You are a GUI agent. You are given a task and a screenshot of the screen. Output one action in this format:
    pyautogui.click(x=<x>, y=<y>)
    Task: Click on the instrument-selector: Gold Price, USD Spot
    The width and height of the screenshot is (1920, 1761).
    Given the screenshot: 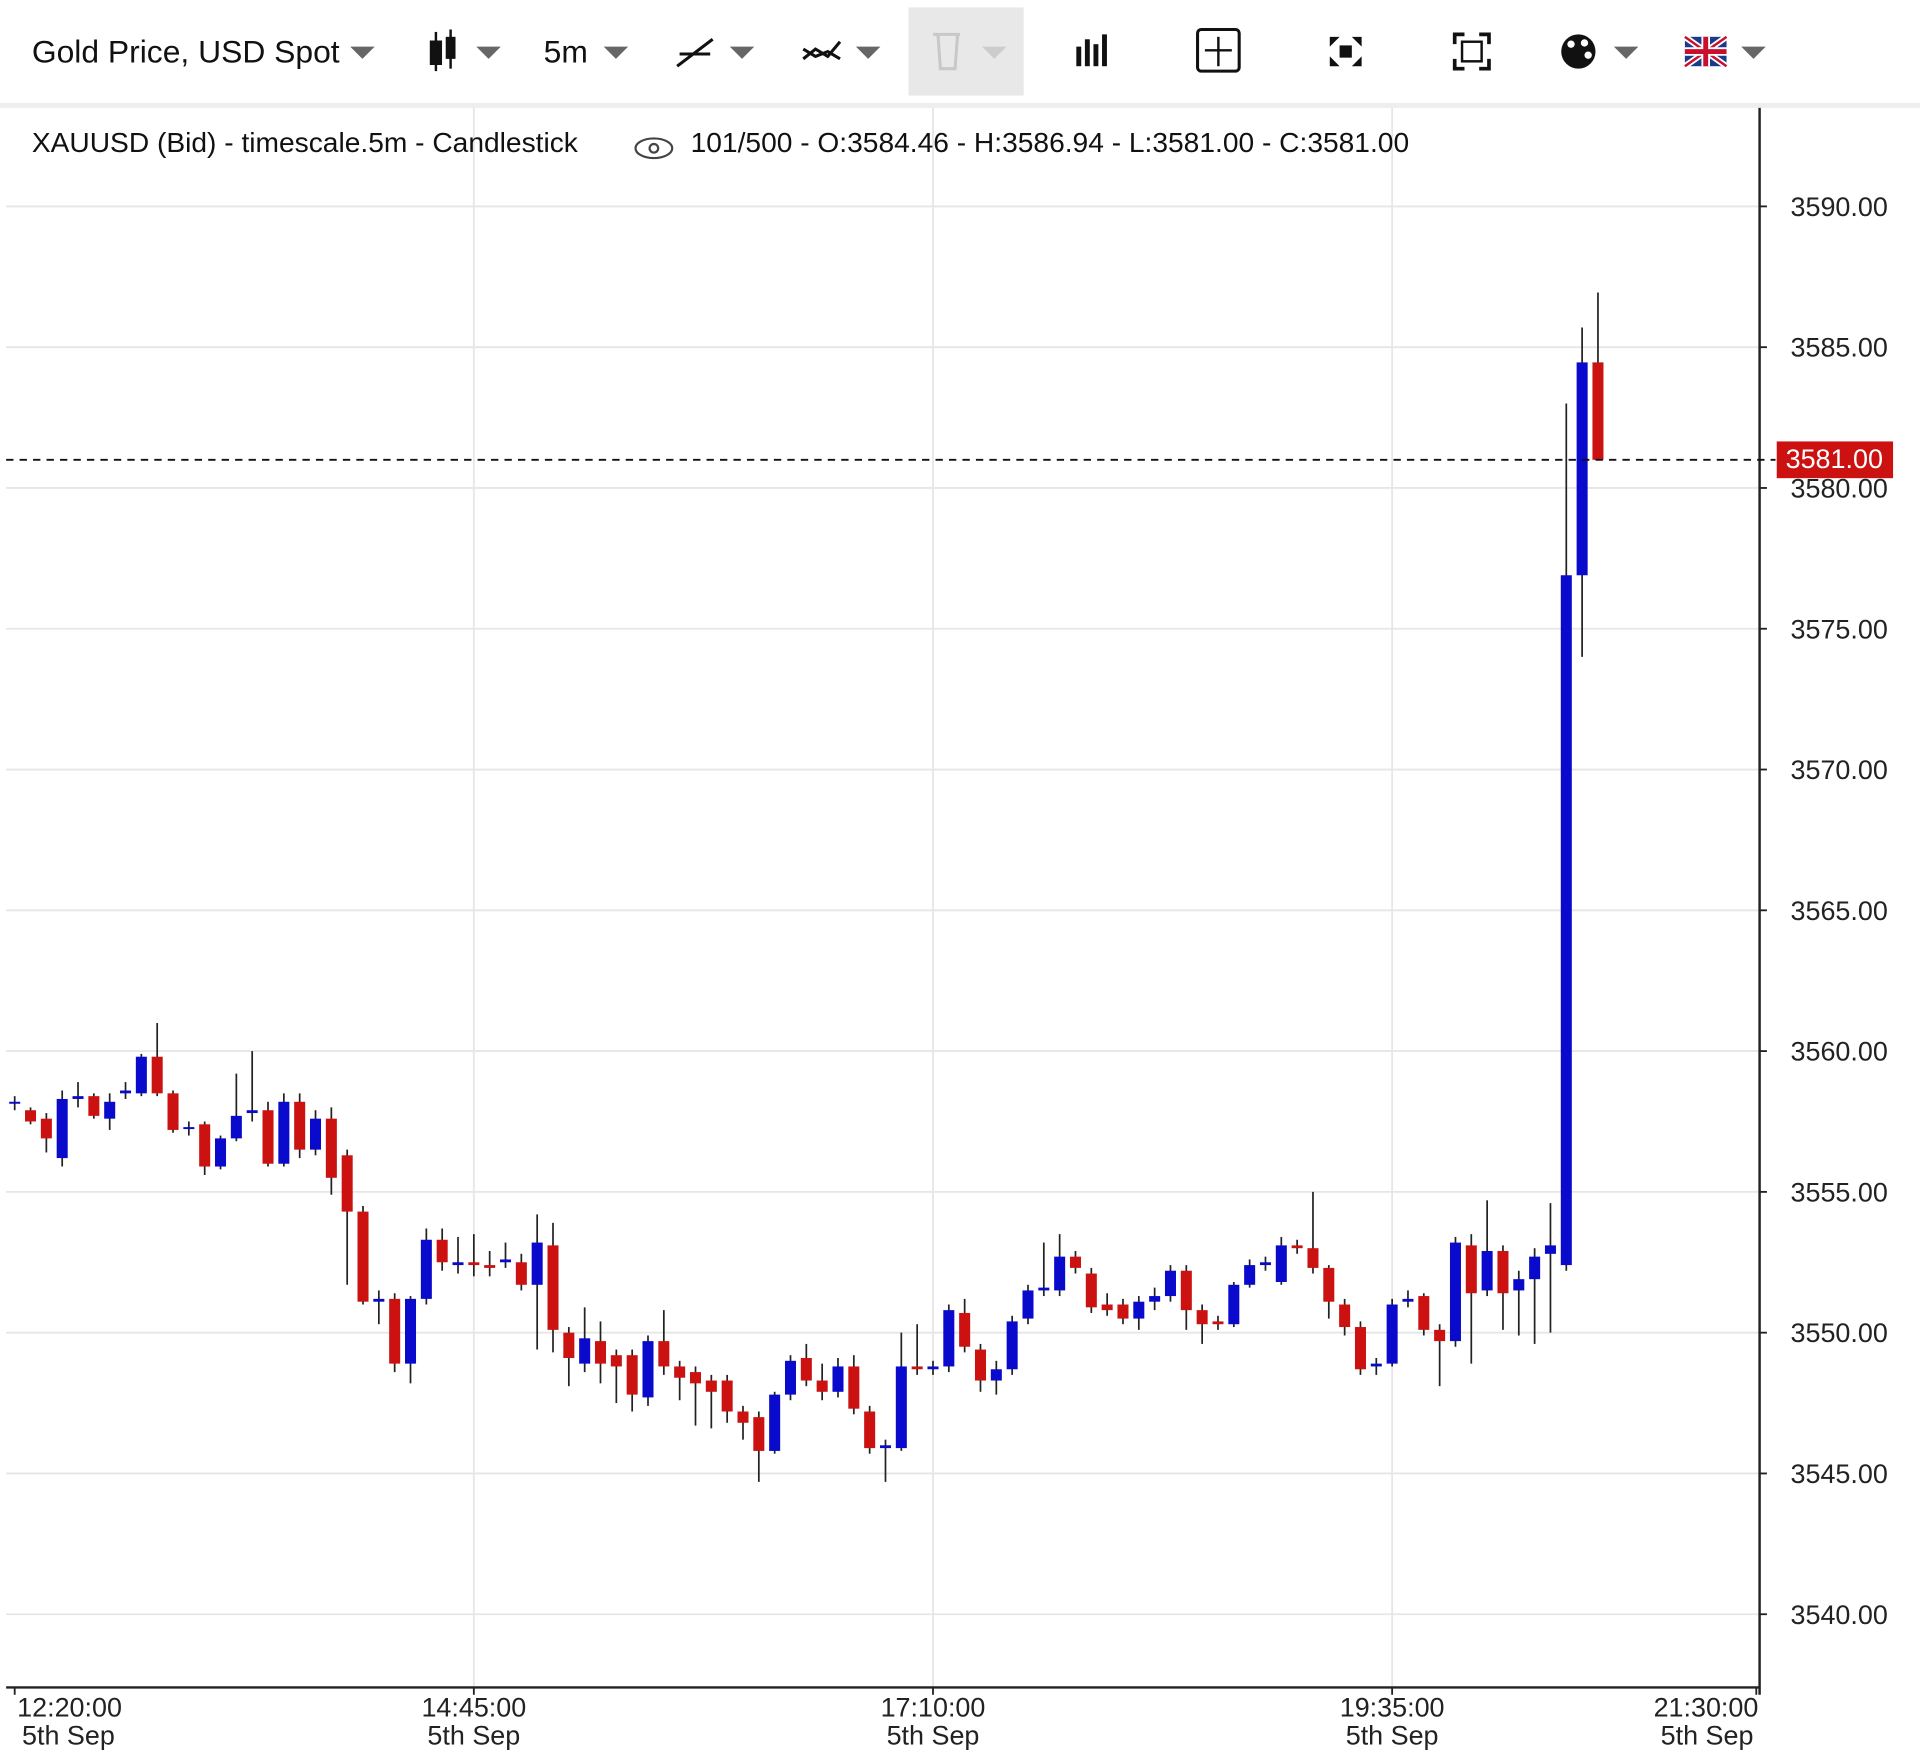 What is the action you would take?
    pyautogui.click(x=186, y=51)
    